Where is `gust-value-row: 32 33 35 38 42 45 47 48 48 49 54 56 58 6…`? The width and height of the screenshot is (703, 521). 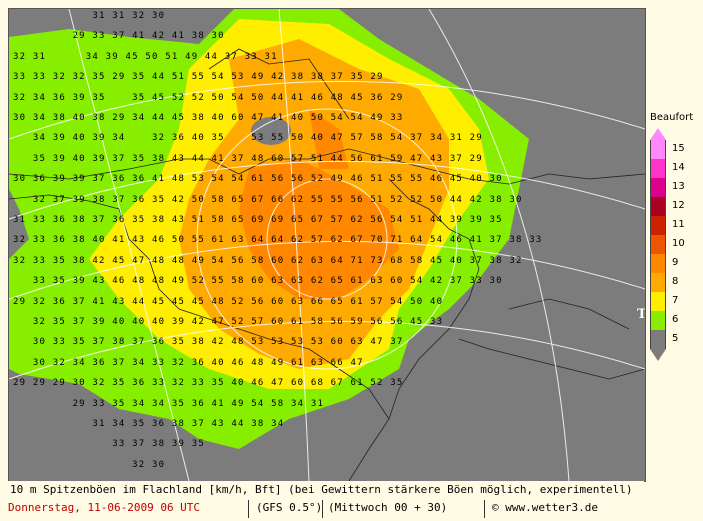
gust-value-row: 32 33 35 38 42 45 47 48 48 49 54 56 58 6… is located at coordinates (268, 260).